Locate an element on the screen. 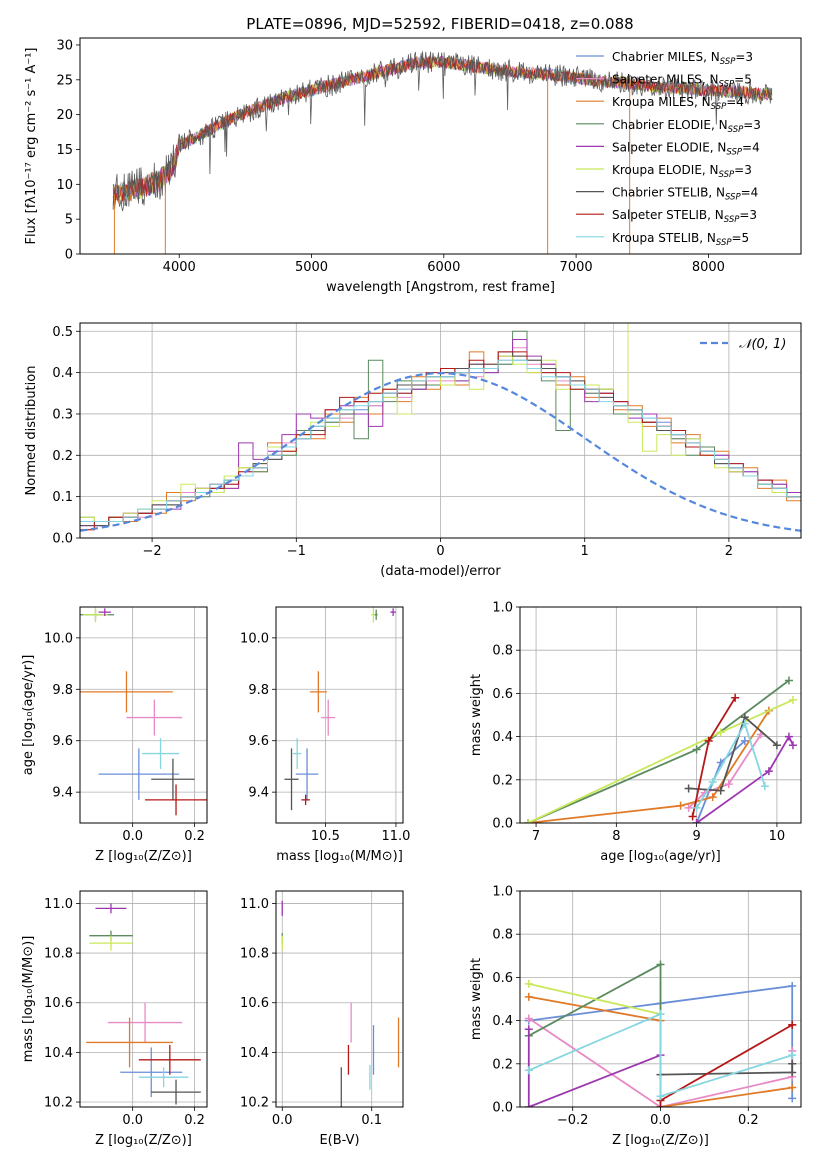 The height and width of the screenshot is (1170, 819). spectrum-lines is located at coordinates (442, 152).